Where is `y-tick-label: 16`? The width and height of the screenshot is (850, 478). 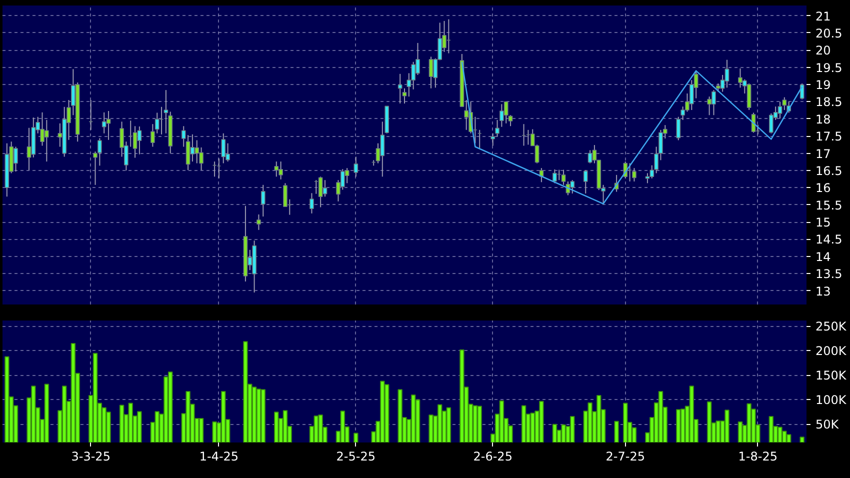
y-tick-label: 16 is located at coordinates (823, 188).